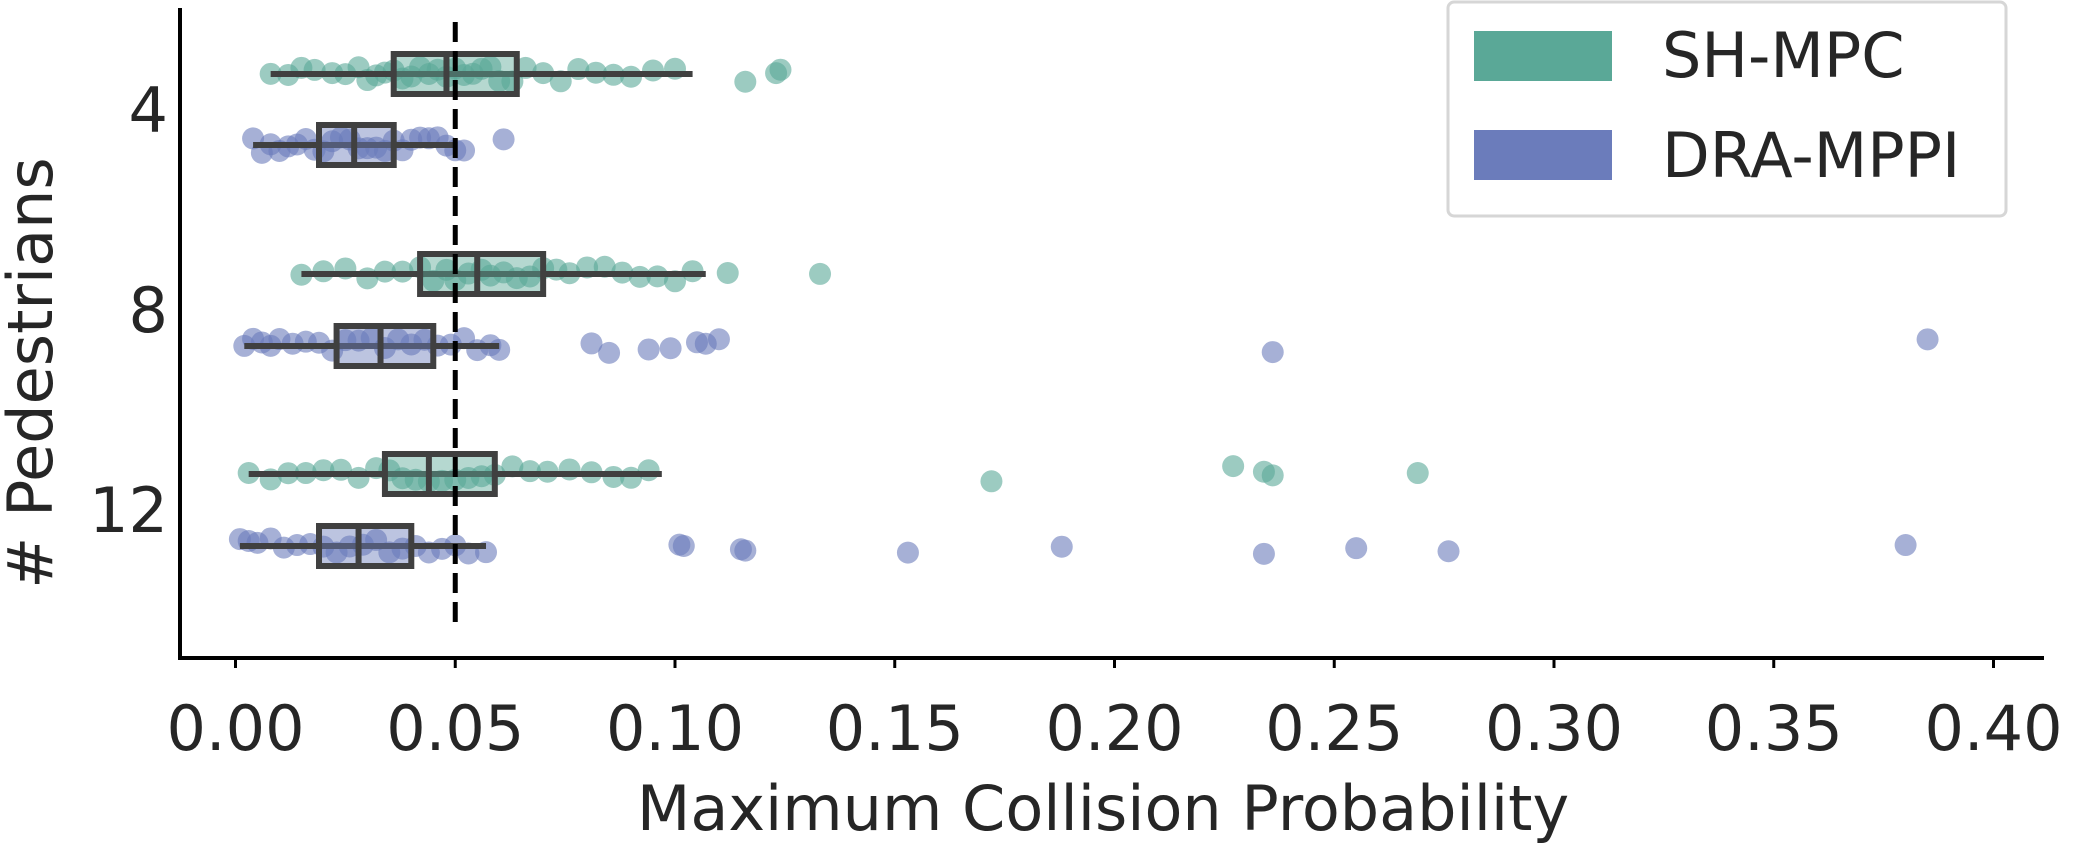  Describe the element at coordinates (472, 310) in the screenshot. I see `boxes-layer` at that location.